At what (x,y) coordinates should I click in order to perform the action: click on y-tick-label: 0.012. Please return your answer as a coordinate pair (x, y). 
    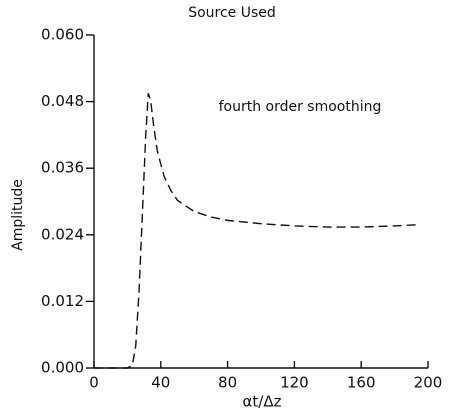
    Looking at the image, I should click on (62, 301).